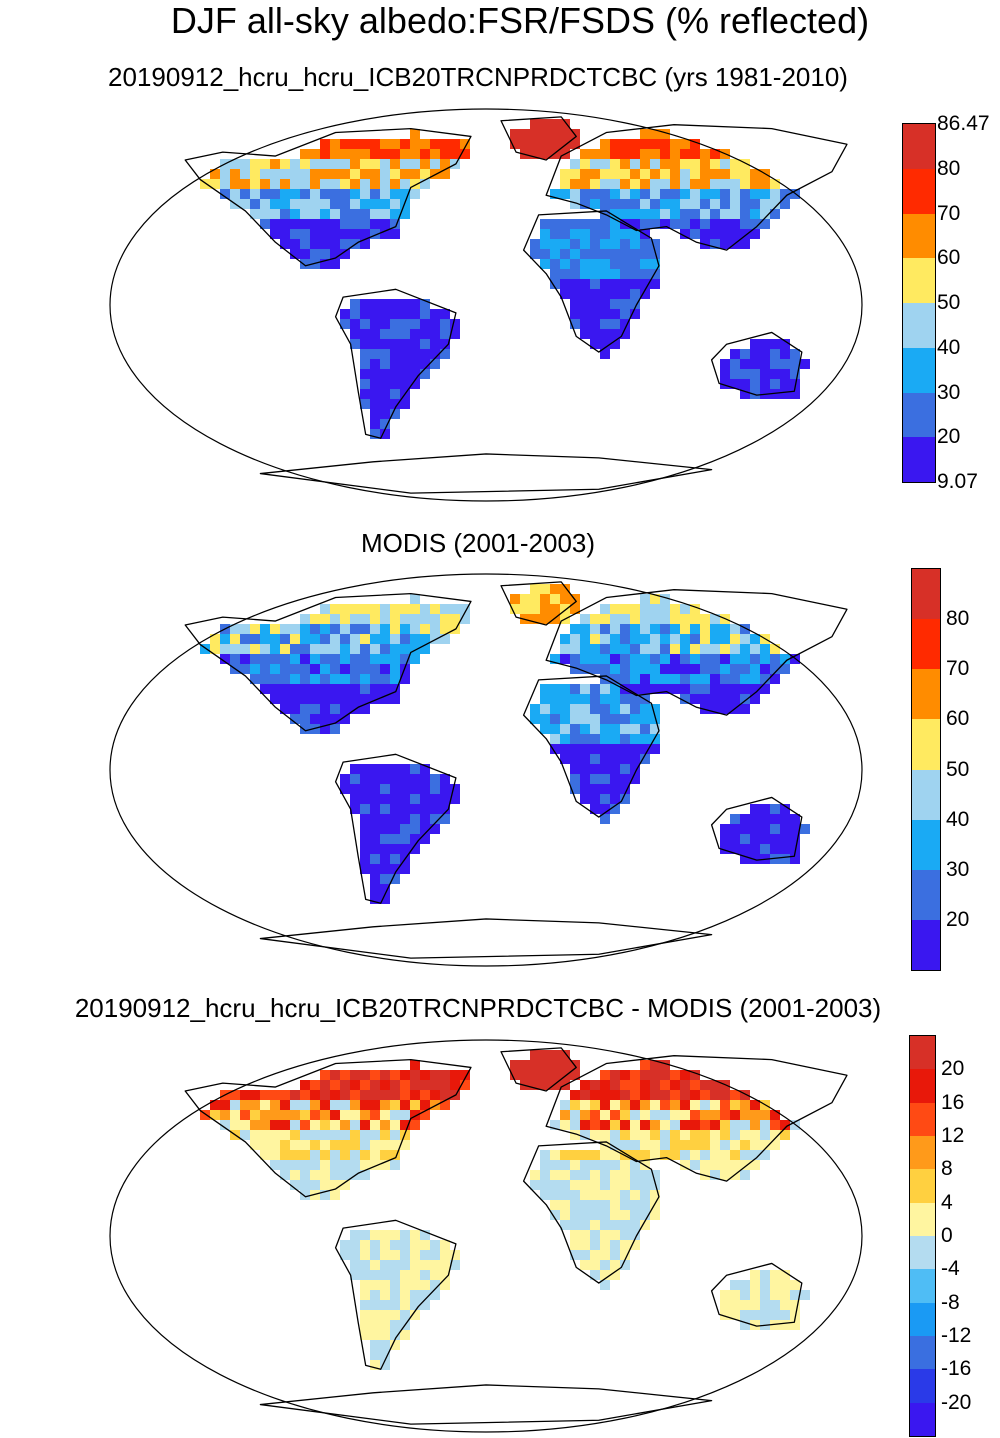  Describe the element at coordinates (958, 619) in the screenshot. I see `colorbar-tick-label: 80` at that location.